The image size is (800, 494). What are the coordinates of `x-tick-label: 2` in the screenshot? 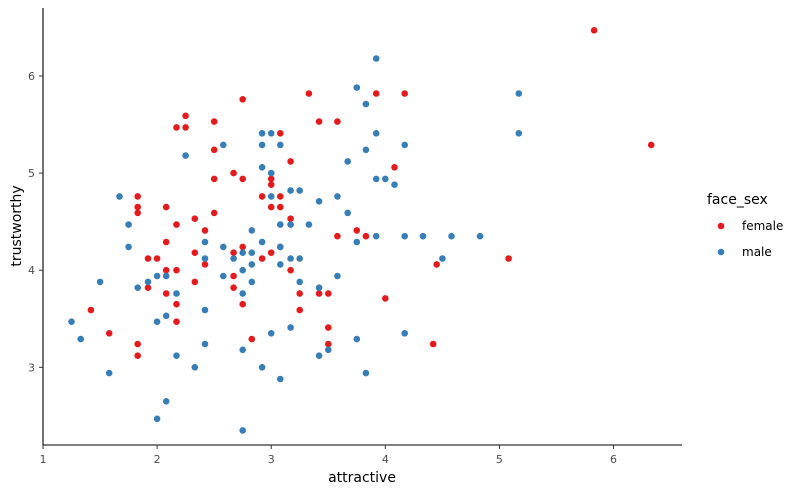 It's located at (157, 459).